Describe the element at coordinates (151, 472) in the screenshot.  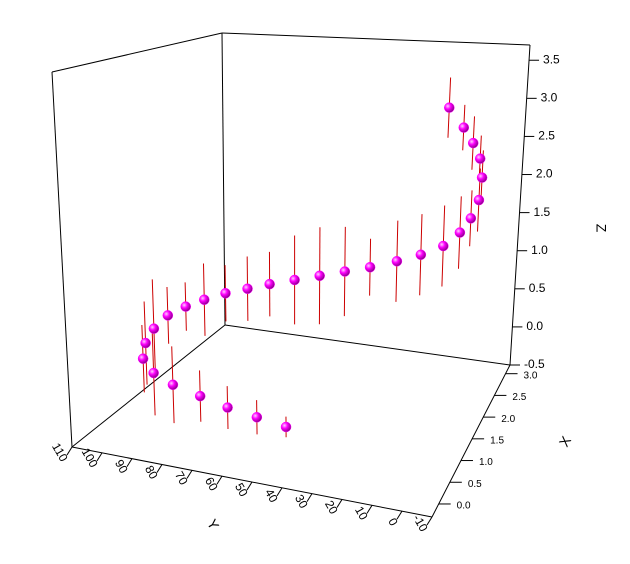
I see `y-tick-label: 80` at that location.